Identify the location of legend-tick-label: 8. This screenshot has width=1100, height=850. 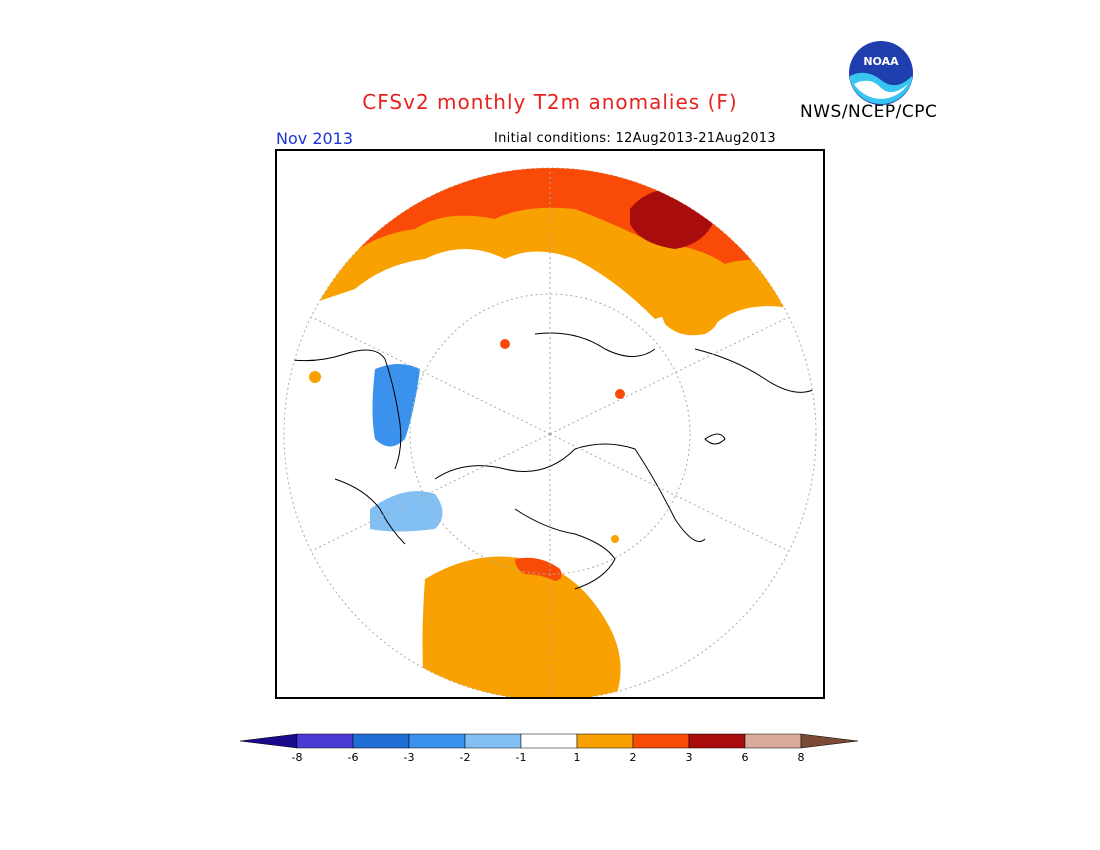
(801, 757).